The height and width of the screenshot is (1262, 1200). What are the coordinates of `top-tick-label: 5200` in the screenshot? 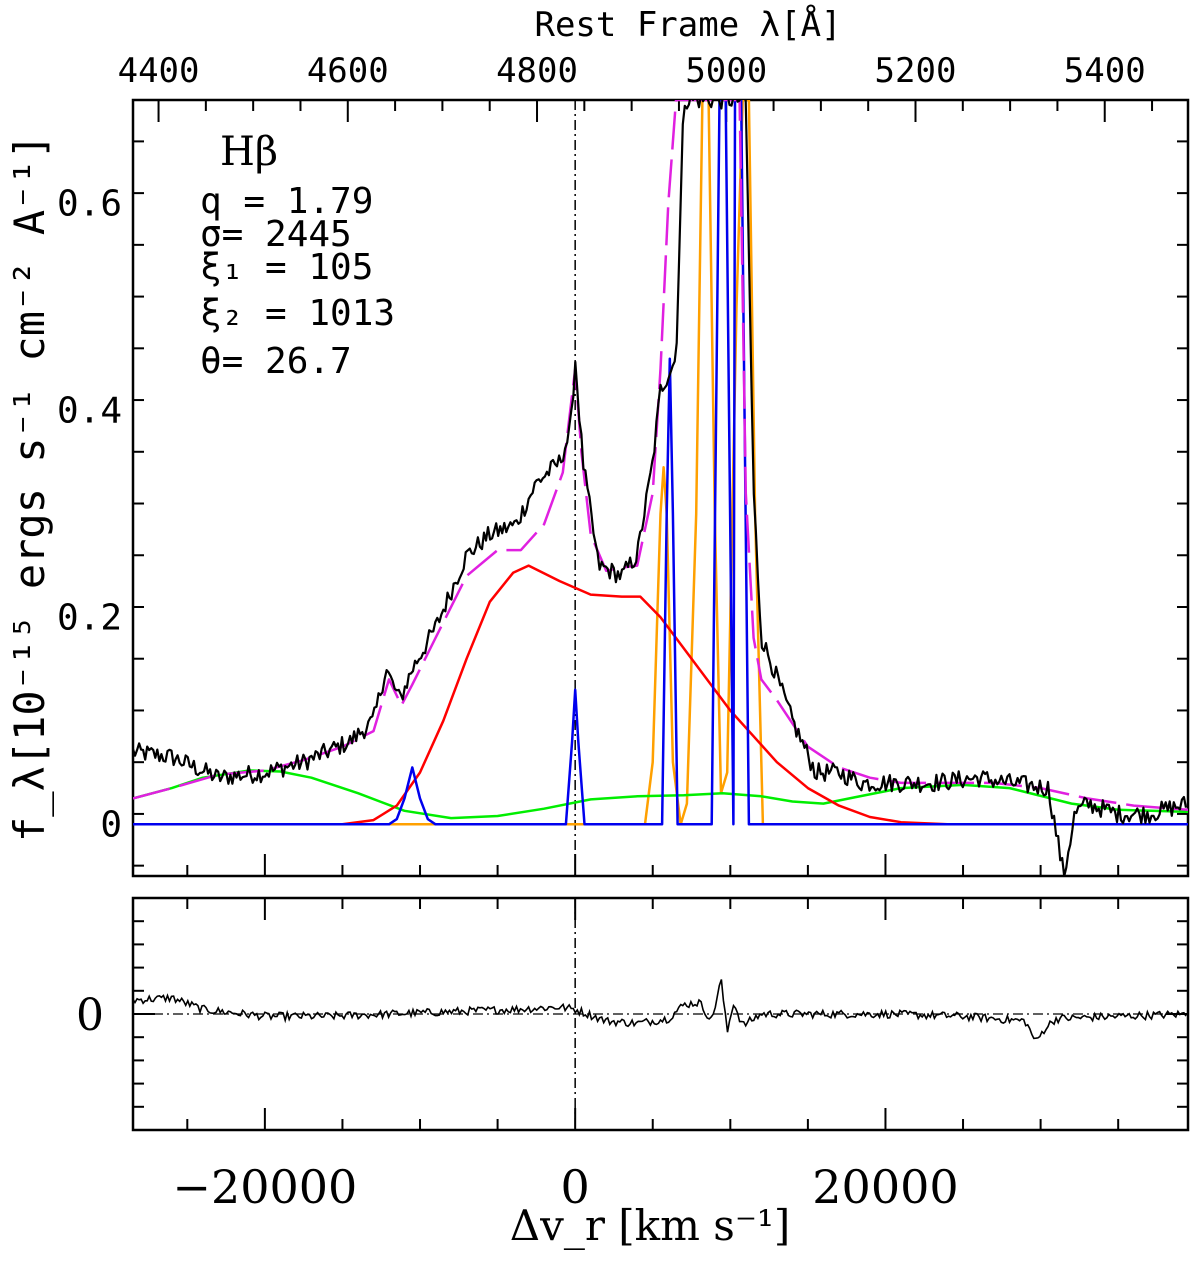 It's located at (916, 71).